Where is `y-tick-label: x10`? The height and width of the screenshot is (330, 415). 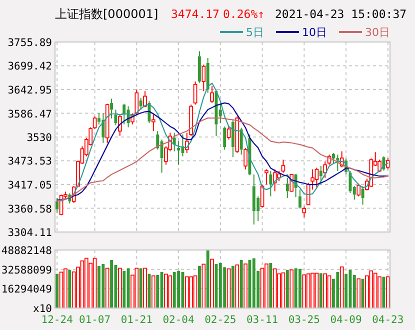 y-tick-label: x10 is located at coordinates (42, 309).